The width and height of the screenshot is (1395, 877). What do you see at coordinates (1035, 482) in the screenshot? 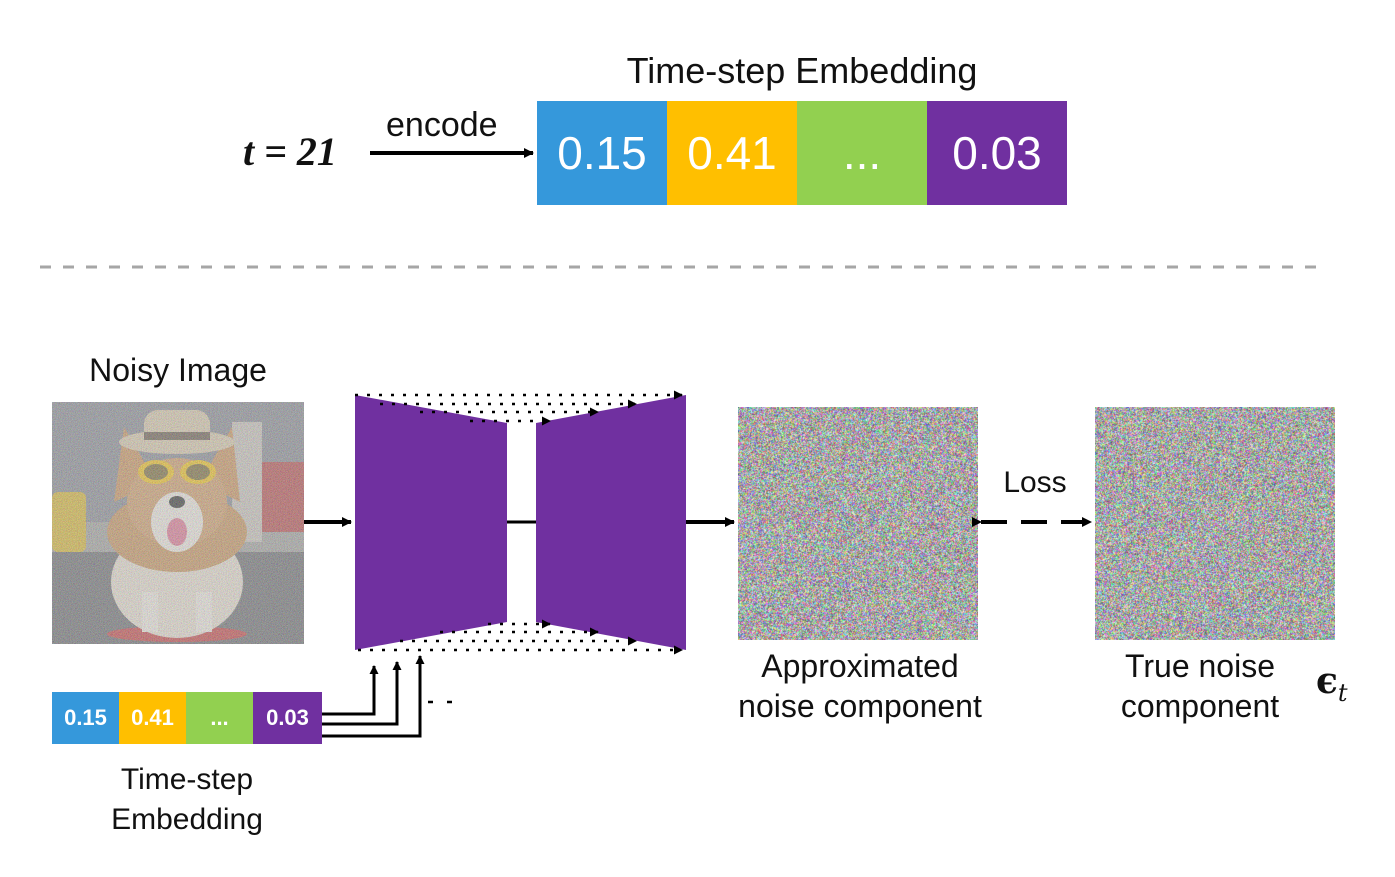
I see `loss-label: Loss` at bounding box center [1035, 482].